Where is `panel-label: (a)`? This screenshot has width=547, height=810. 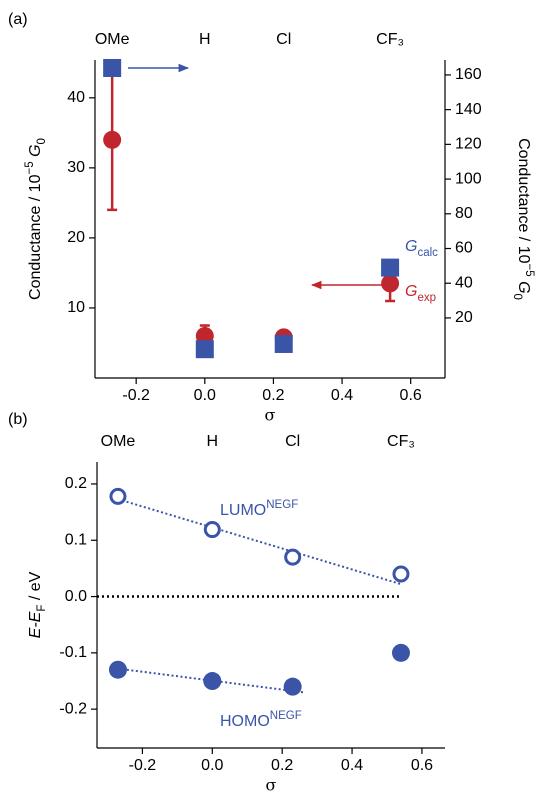 panel-label: (a) is located at coordinates (18, 19).